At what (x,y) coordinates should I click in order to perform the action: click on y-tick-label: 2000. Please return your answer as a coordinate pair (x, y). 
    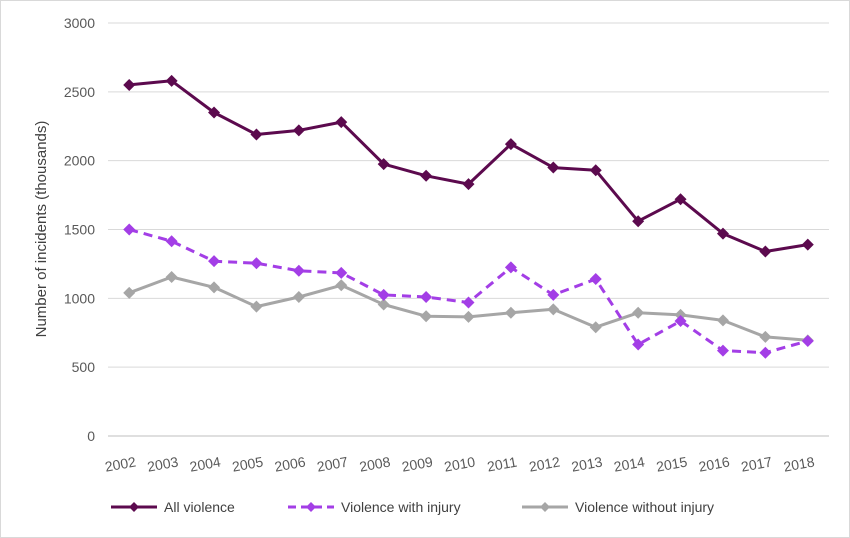
    Looking at the image, I should click on (79, 161).